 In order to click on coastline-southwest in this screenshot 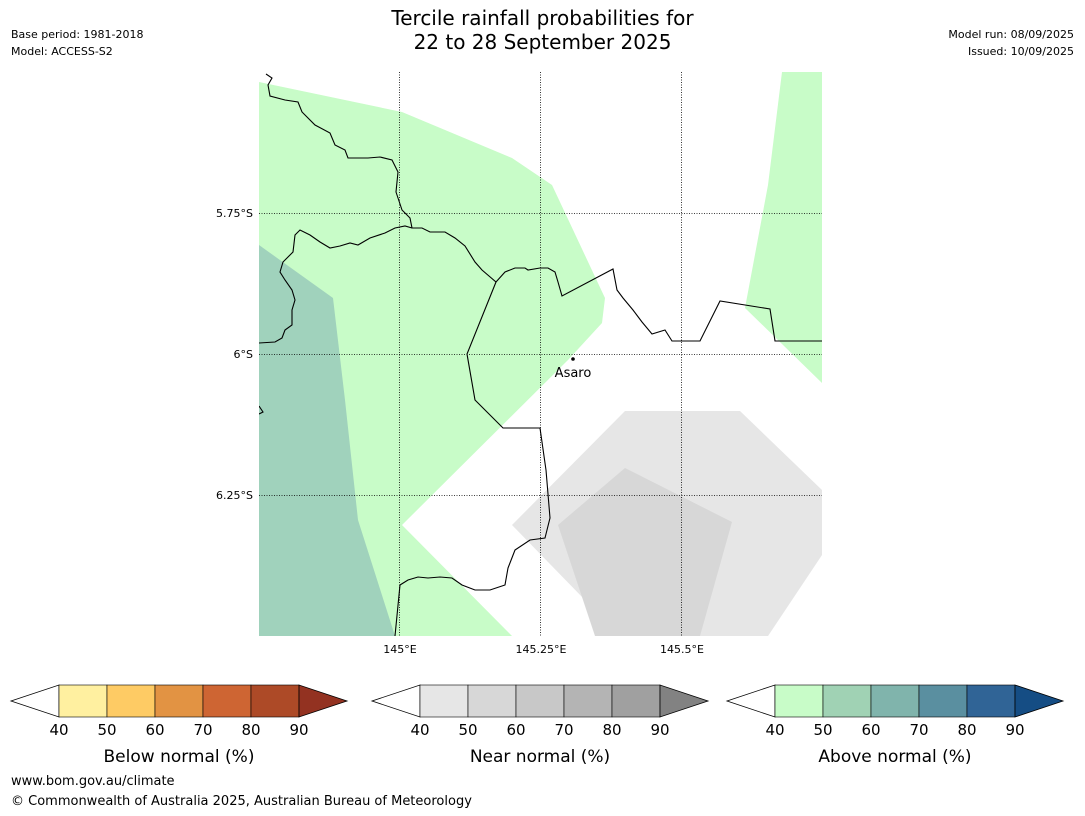, I will do `click(261, 410)`.